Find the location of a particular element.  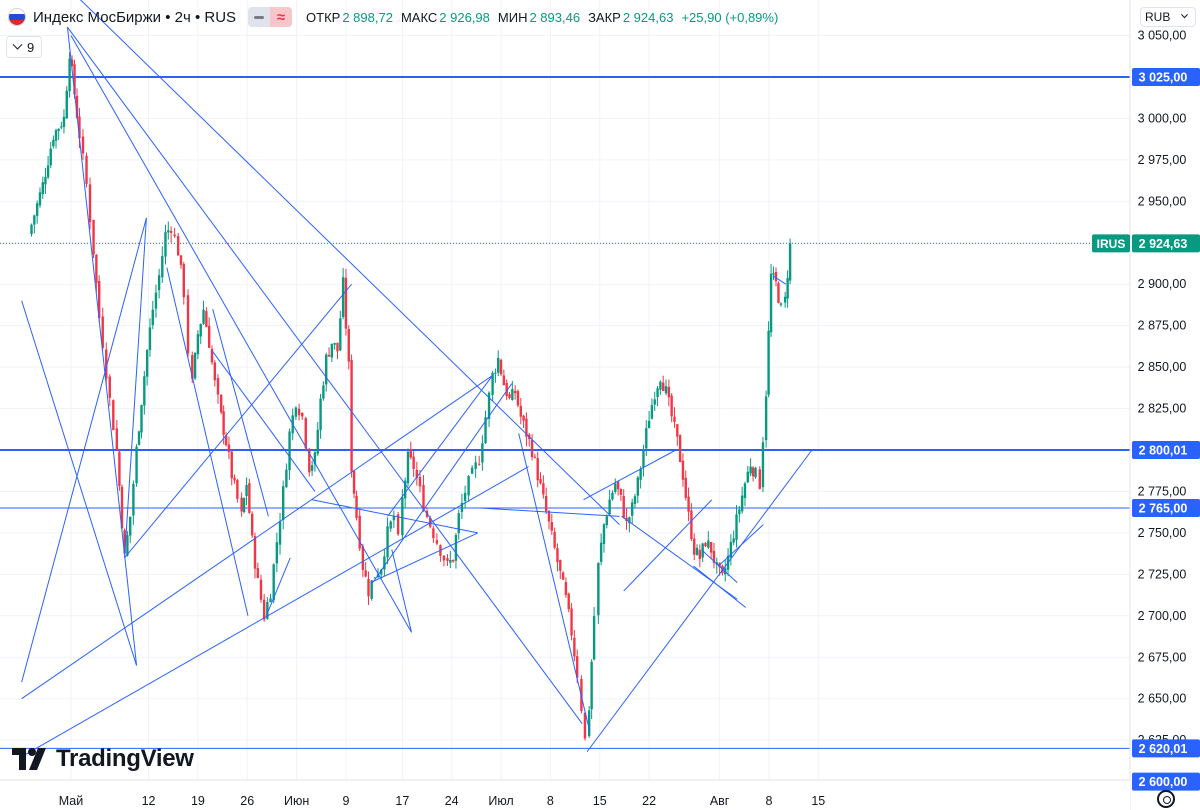

indicators-toggle: 9 is located at coordinates (24, 47).